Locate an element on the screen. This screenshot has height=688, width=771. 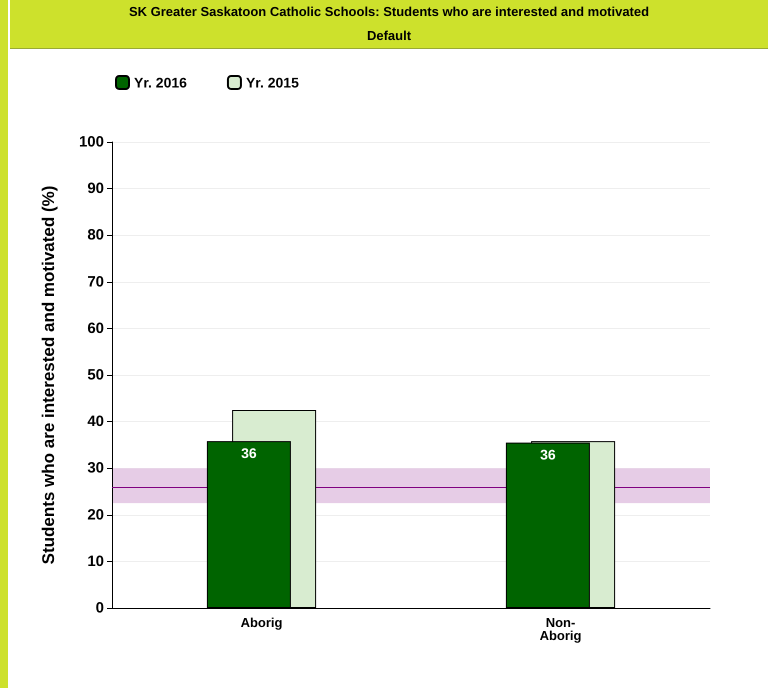
y-axis-title: Students who are interested and motivated (%) is located at coordinates (48, 375).